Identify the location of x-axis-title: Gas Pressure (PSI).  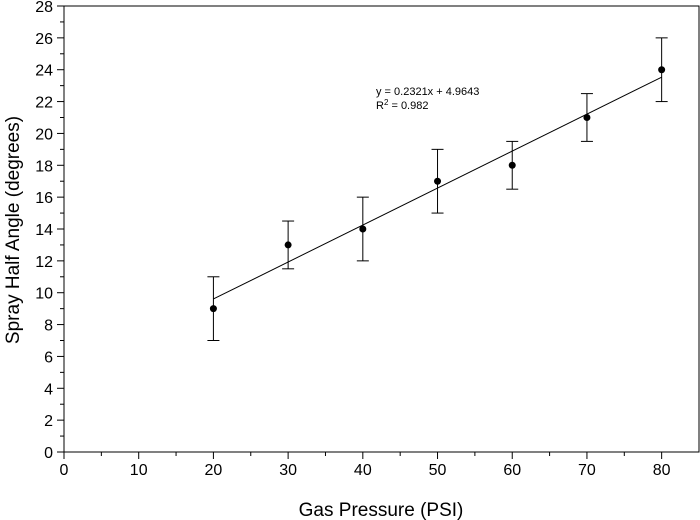
(381, 510).